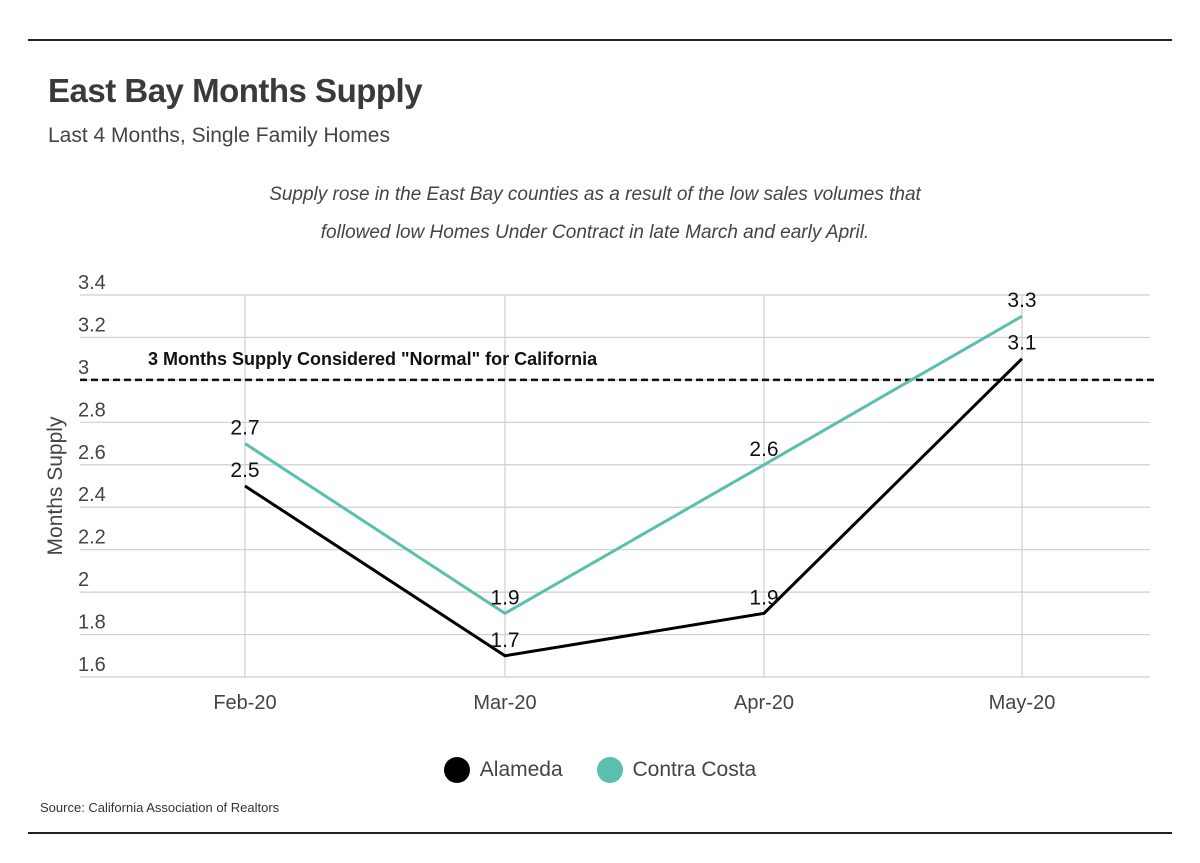  What do you see at coordinates (92, 623) in the screenshot?
I see `y-tick-label: 1.8` at bounding box center [92, 623].